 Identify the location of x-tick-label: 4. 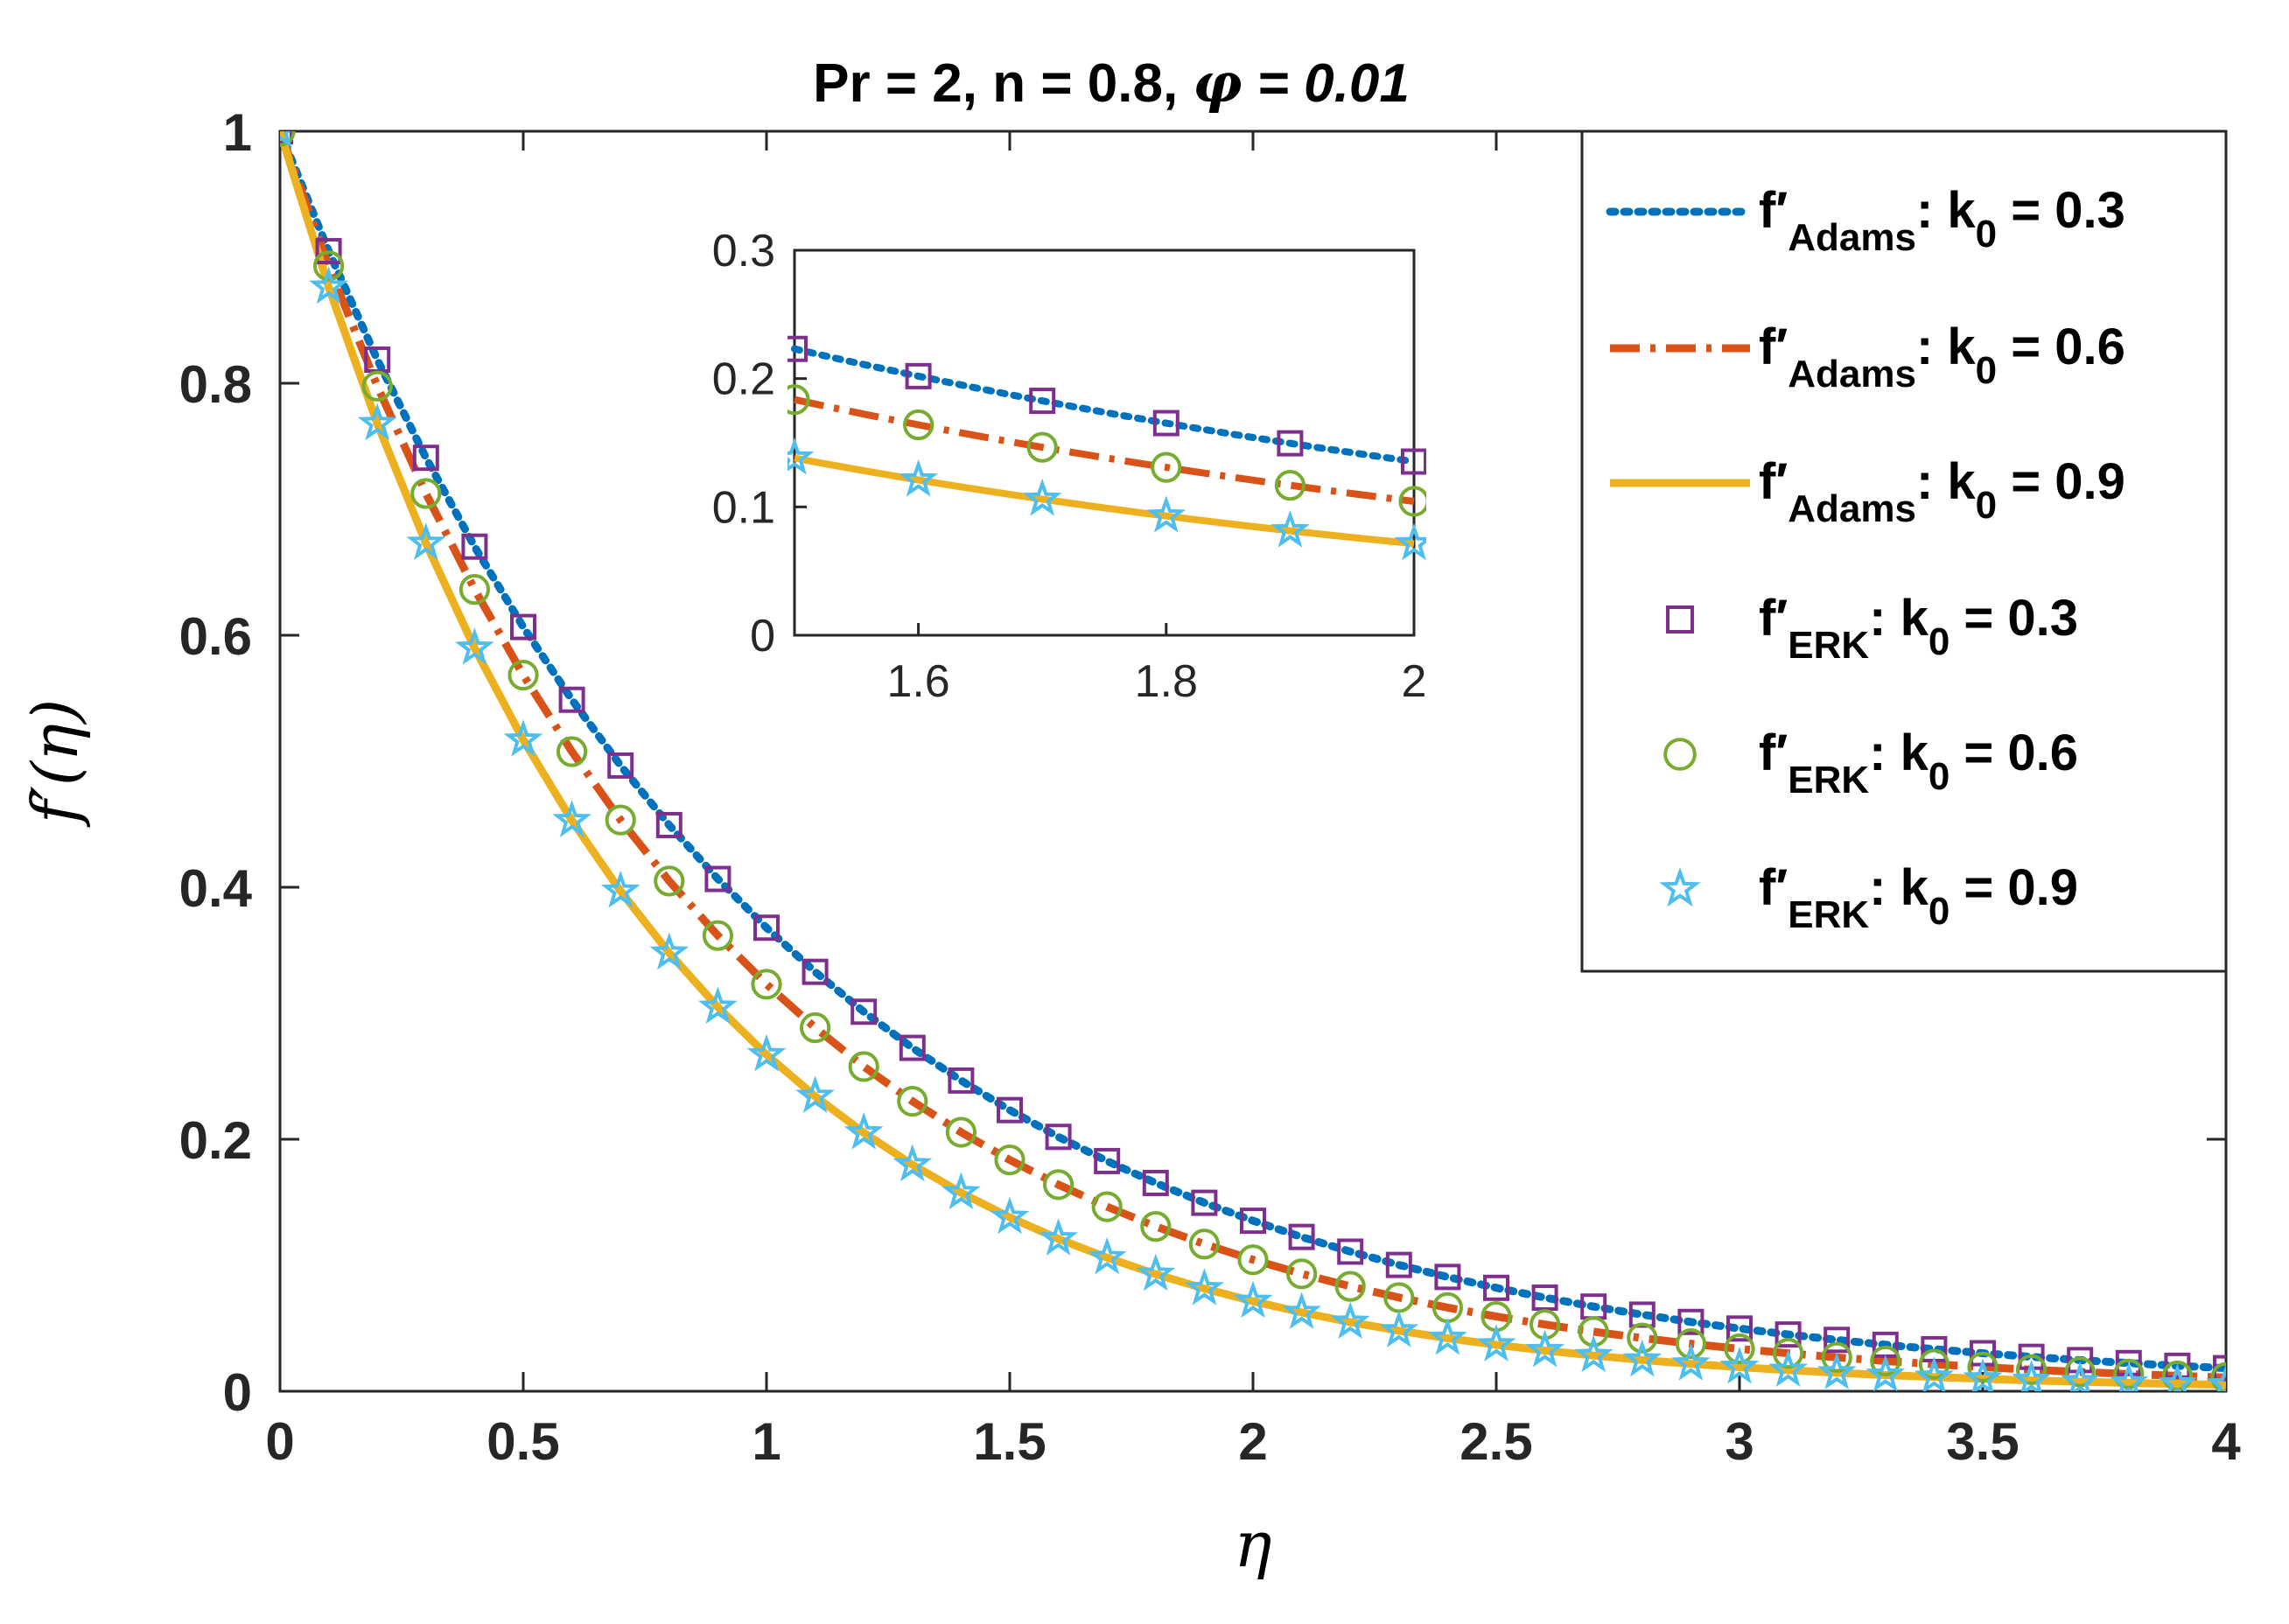
(2226, 1441).